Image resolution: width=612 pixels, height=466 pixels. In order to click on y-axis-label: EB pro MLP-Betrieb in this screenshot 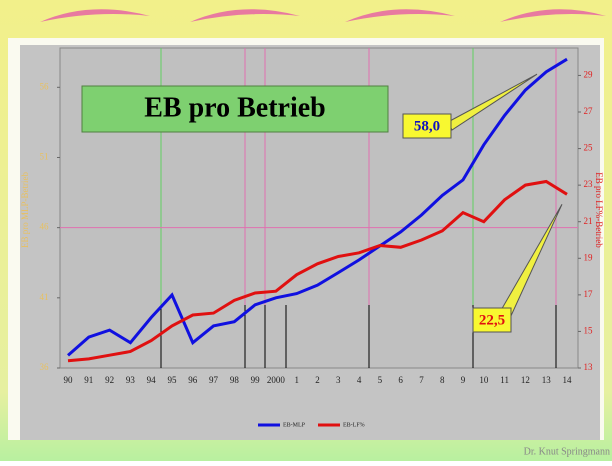, I will do `click(25, 210)`.